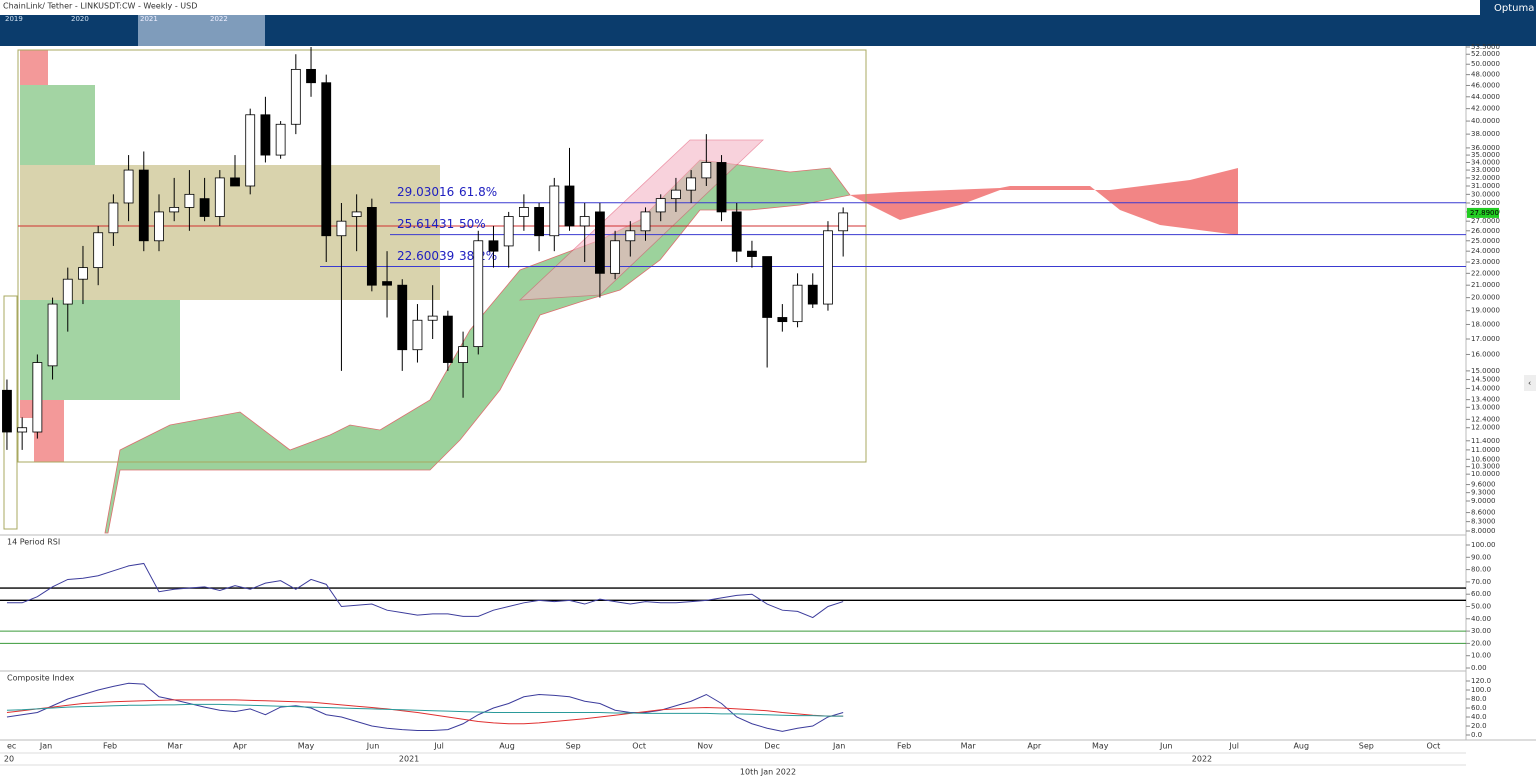  I want to click on y-tick-label: 50.00, so click(1481, 607).